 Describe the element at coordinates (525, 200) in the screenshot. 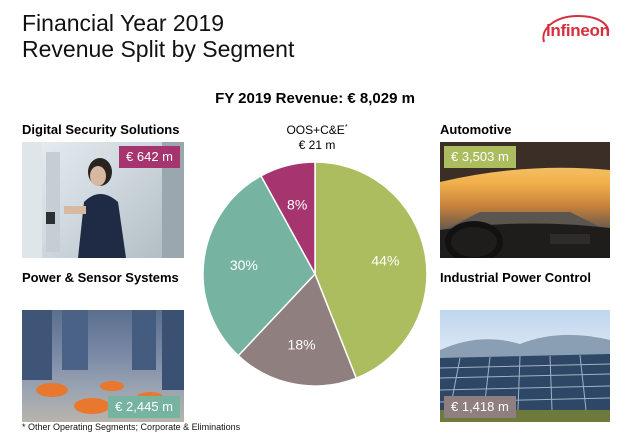

I see `photo-automotive: € 3,503 m` at that location.